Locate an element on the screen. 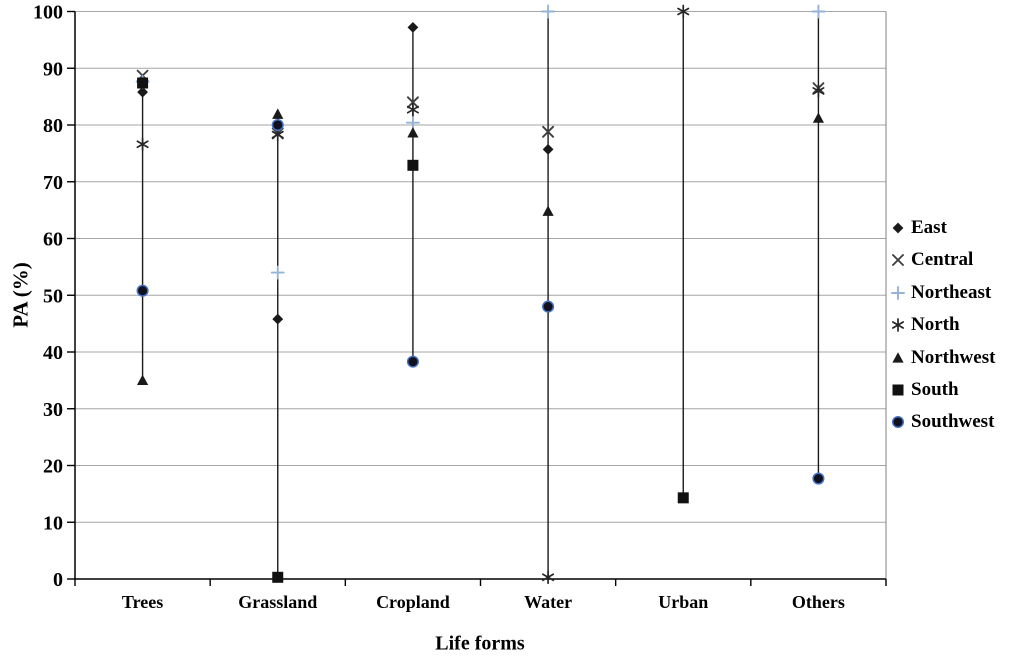 Image resolution: width=1024 pixels, height=658 pixels. y-tick-label: 90 is located at coordinates (53, 69).